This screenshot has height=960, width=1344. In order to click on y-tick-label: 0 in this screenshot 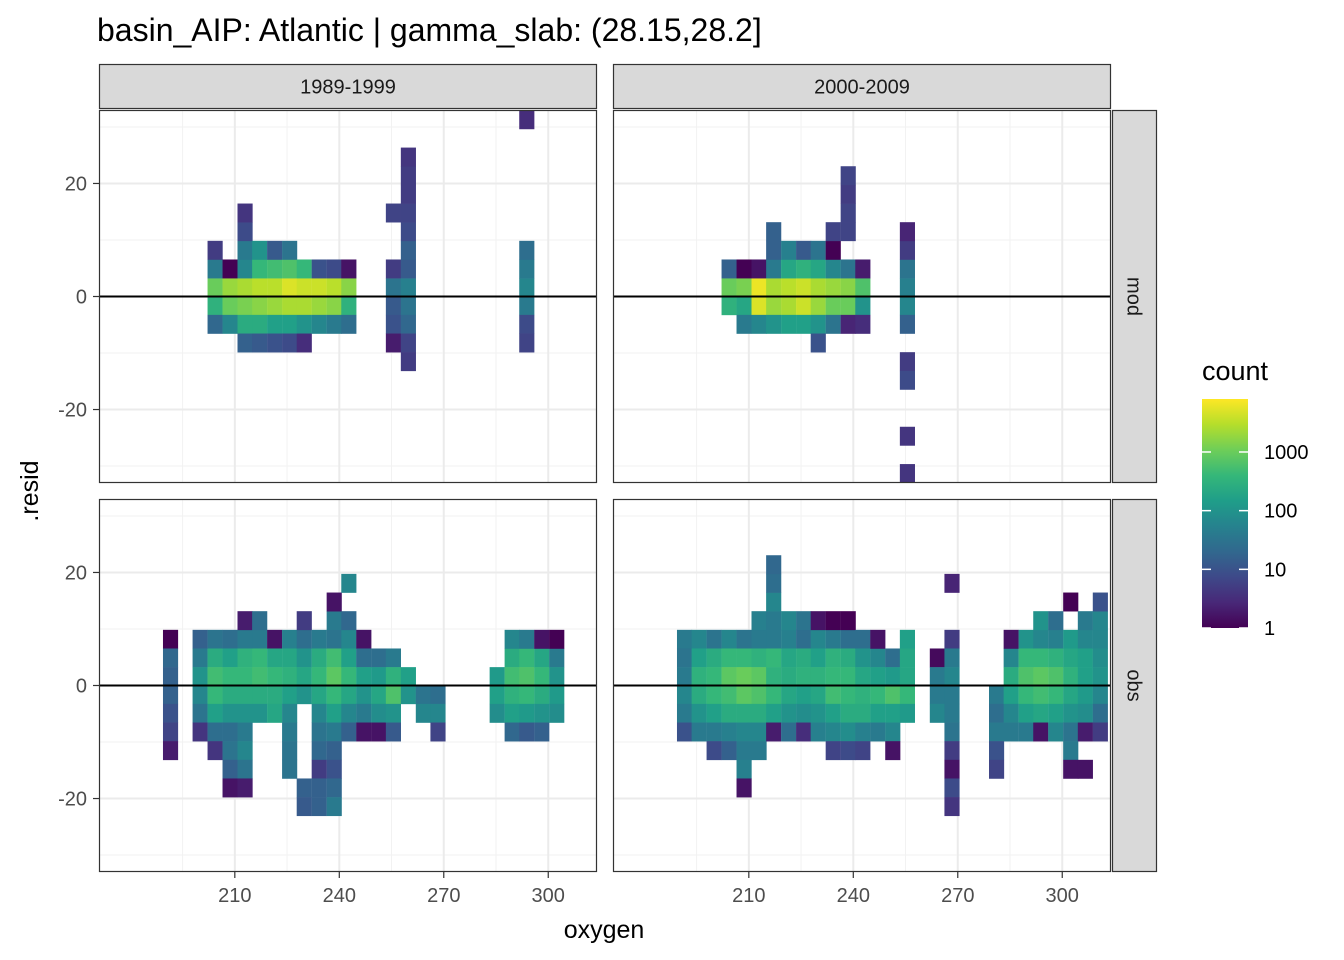, I will do `click(81, 298)`.